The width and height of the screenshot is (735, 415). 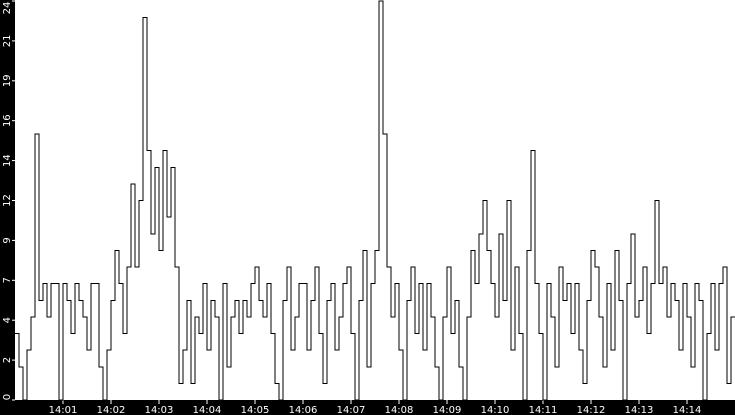 I want to click on x-tick-label: 14:03, so click(x=159, y=410).